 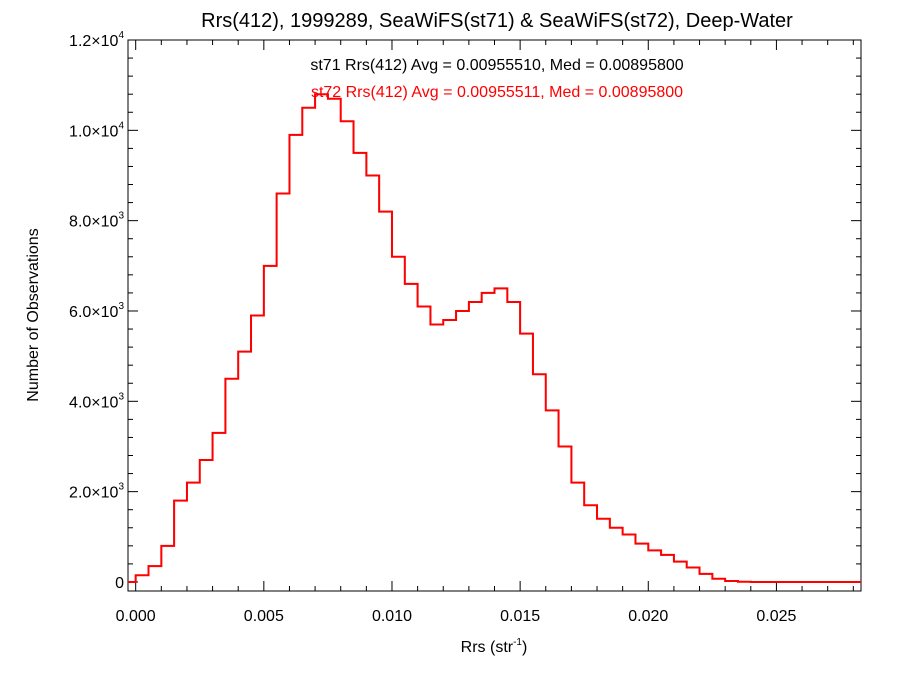 What do you see at coordinates (119, 583) in the screenshot?
I see `y-tick-label: 0` at bounding box center [119, 583].